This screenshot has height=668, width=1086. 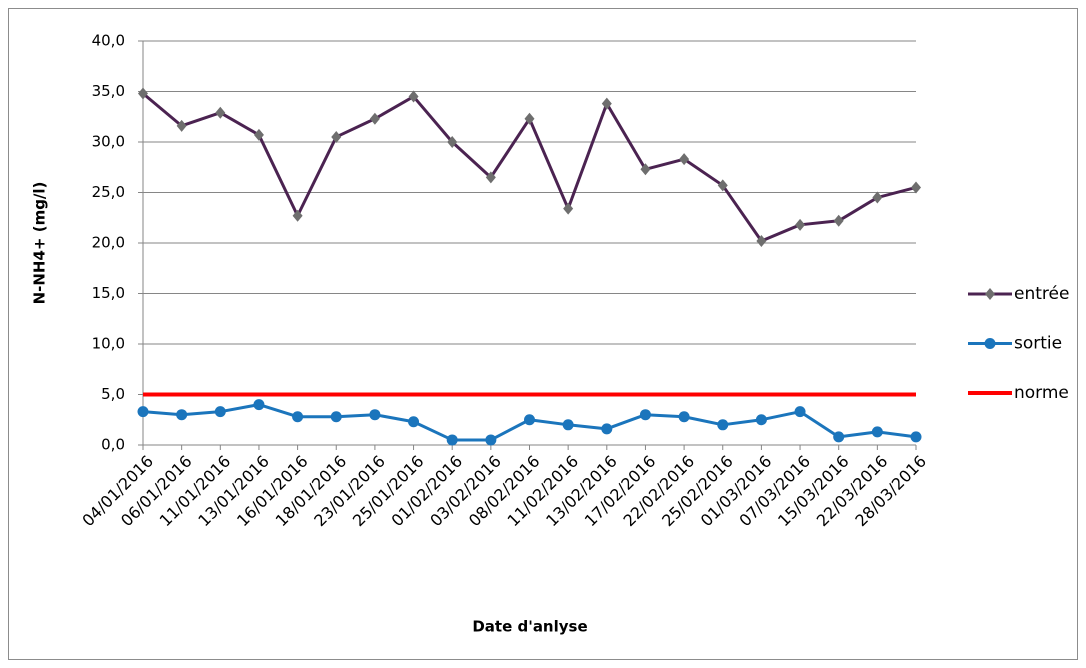 What do you see at coordinates (113, 445) in the screenshot?
I see `y-tick-label: 0,0` at bounding box center [113, 445].